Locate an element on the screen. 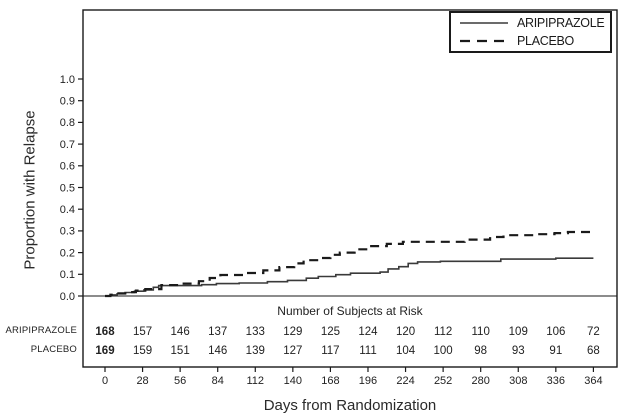 Image resolution: width=626 pixels, height=419 pixels. risk-value-aripiprazole: 72 is located at coordinates (593, 332).